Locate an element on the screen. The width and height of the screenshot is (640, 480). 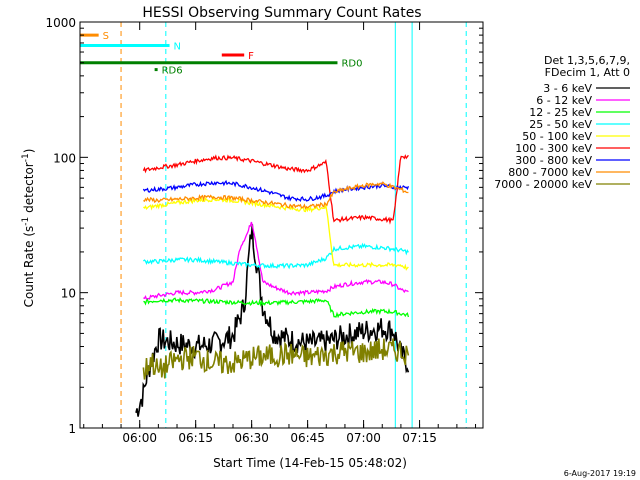
x-tick-label: 06:15 is located at coordinates (195, 438).